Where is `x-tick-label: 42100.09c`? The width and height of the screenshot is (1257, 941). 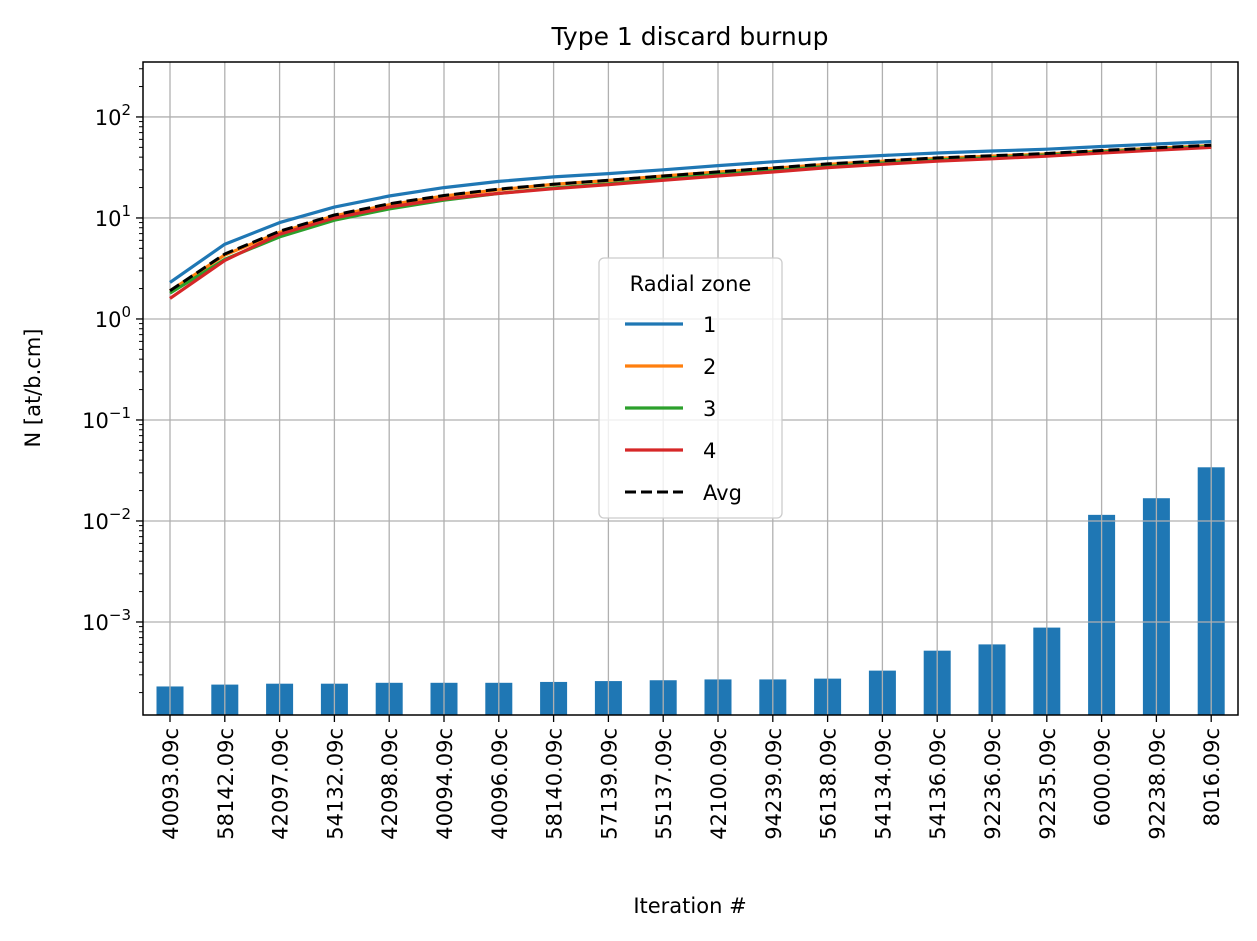
x-tick-label: 42100.09c is located at coordinates (719, 784).